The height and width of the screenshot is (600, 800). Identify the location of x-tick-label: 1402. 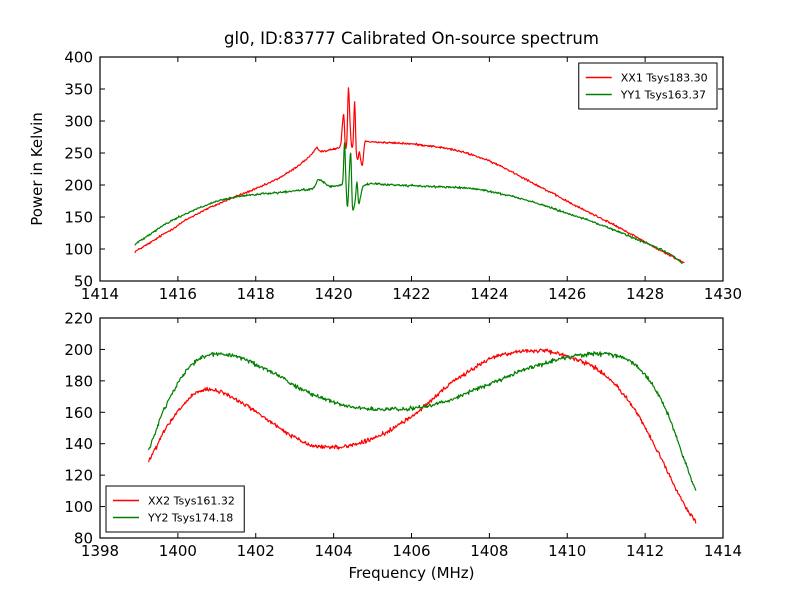
(256, 551).